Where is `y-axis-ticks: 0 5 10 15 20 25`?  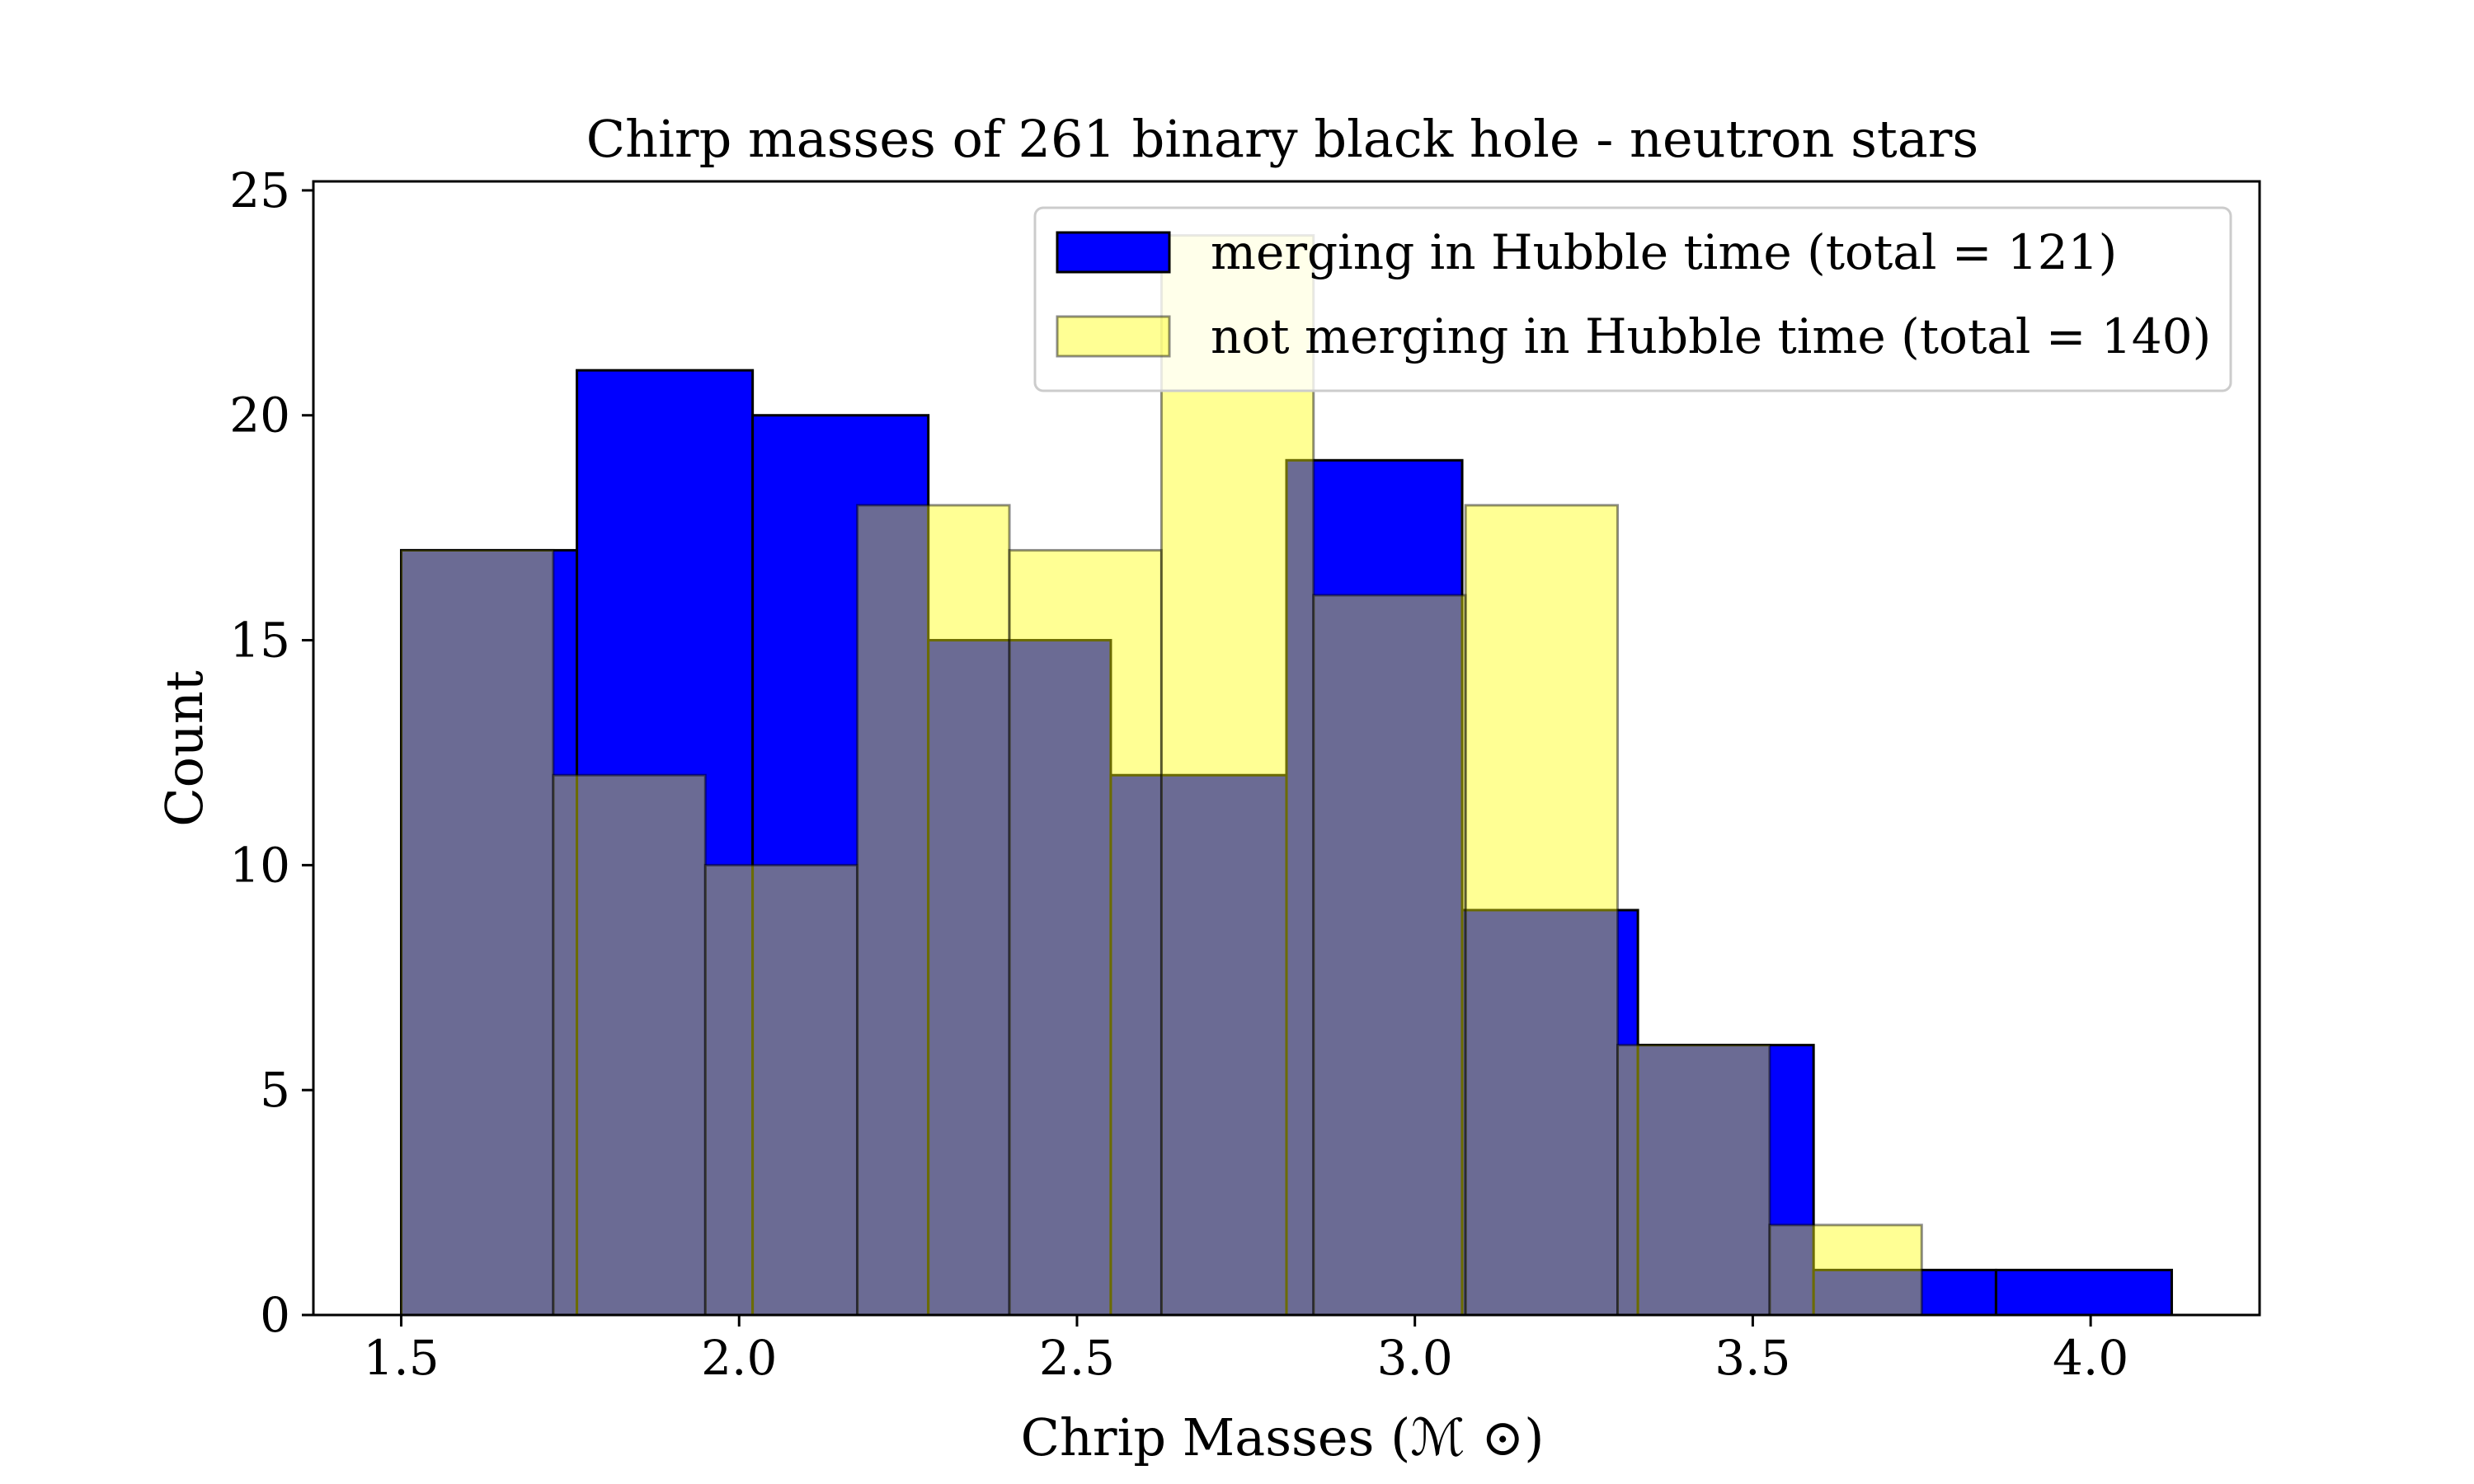 y-axis-ticks: 0 5 10 15 20 25 is located at coordinates (271, 752).